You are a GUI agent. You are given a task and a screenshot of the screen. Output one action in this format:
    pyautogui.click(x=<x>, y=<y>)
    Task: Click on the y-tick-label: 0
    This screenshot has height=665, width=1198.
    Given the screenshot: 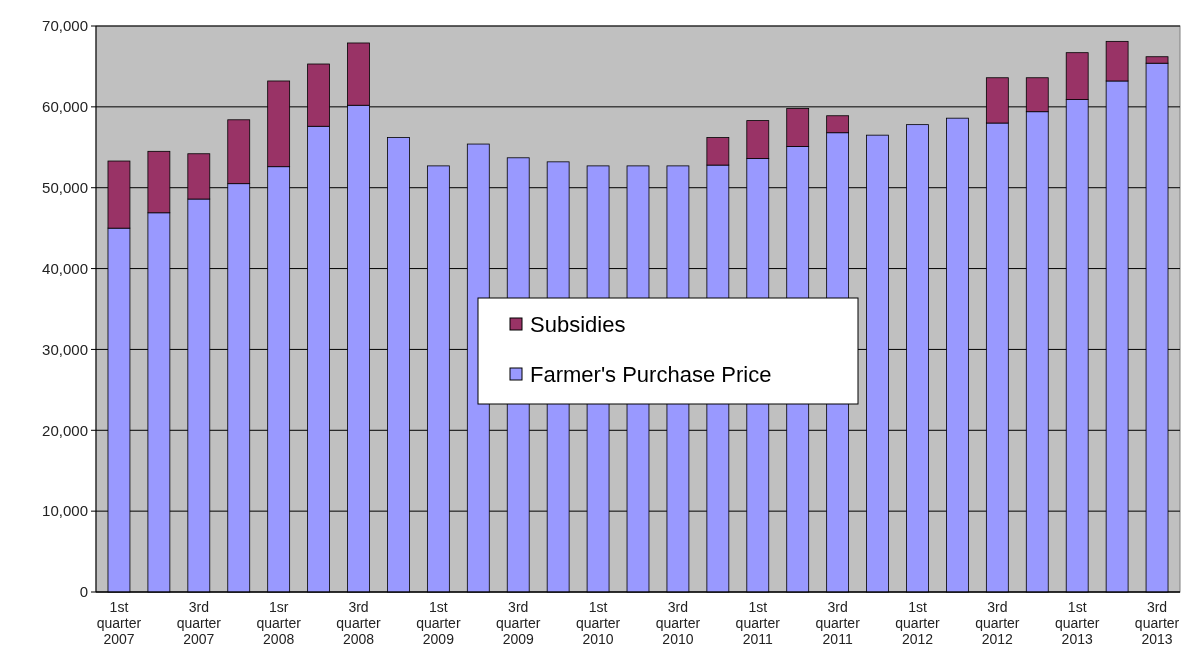 What is the action you would take?
    pyautogui.click(x=83, y=592)
    